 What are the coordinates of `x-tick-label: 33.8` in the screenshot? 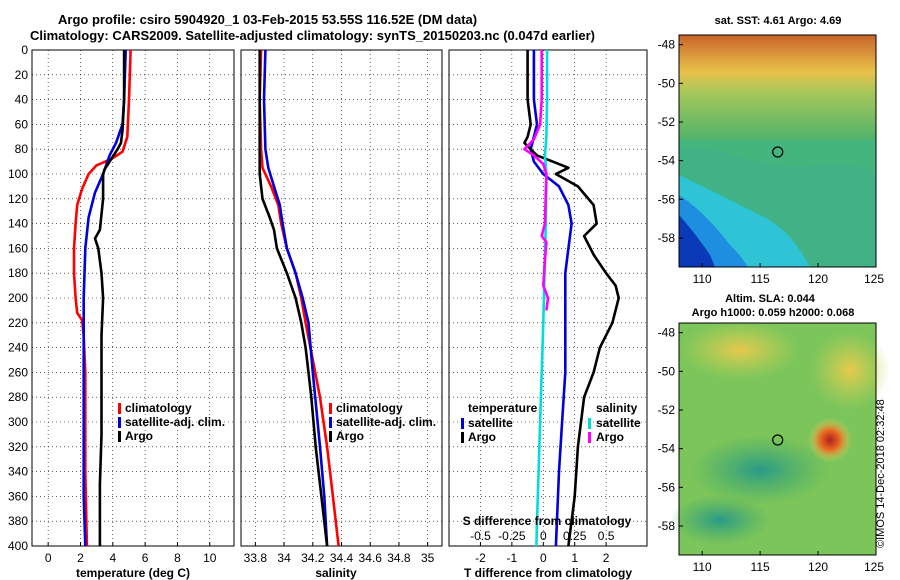 It's located at (256, 558).